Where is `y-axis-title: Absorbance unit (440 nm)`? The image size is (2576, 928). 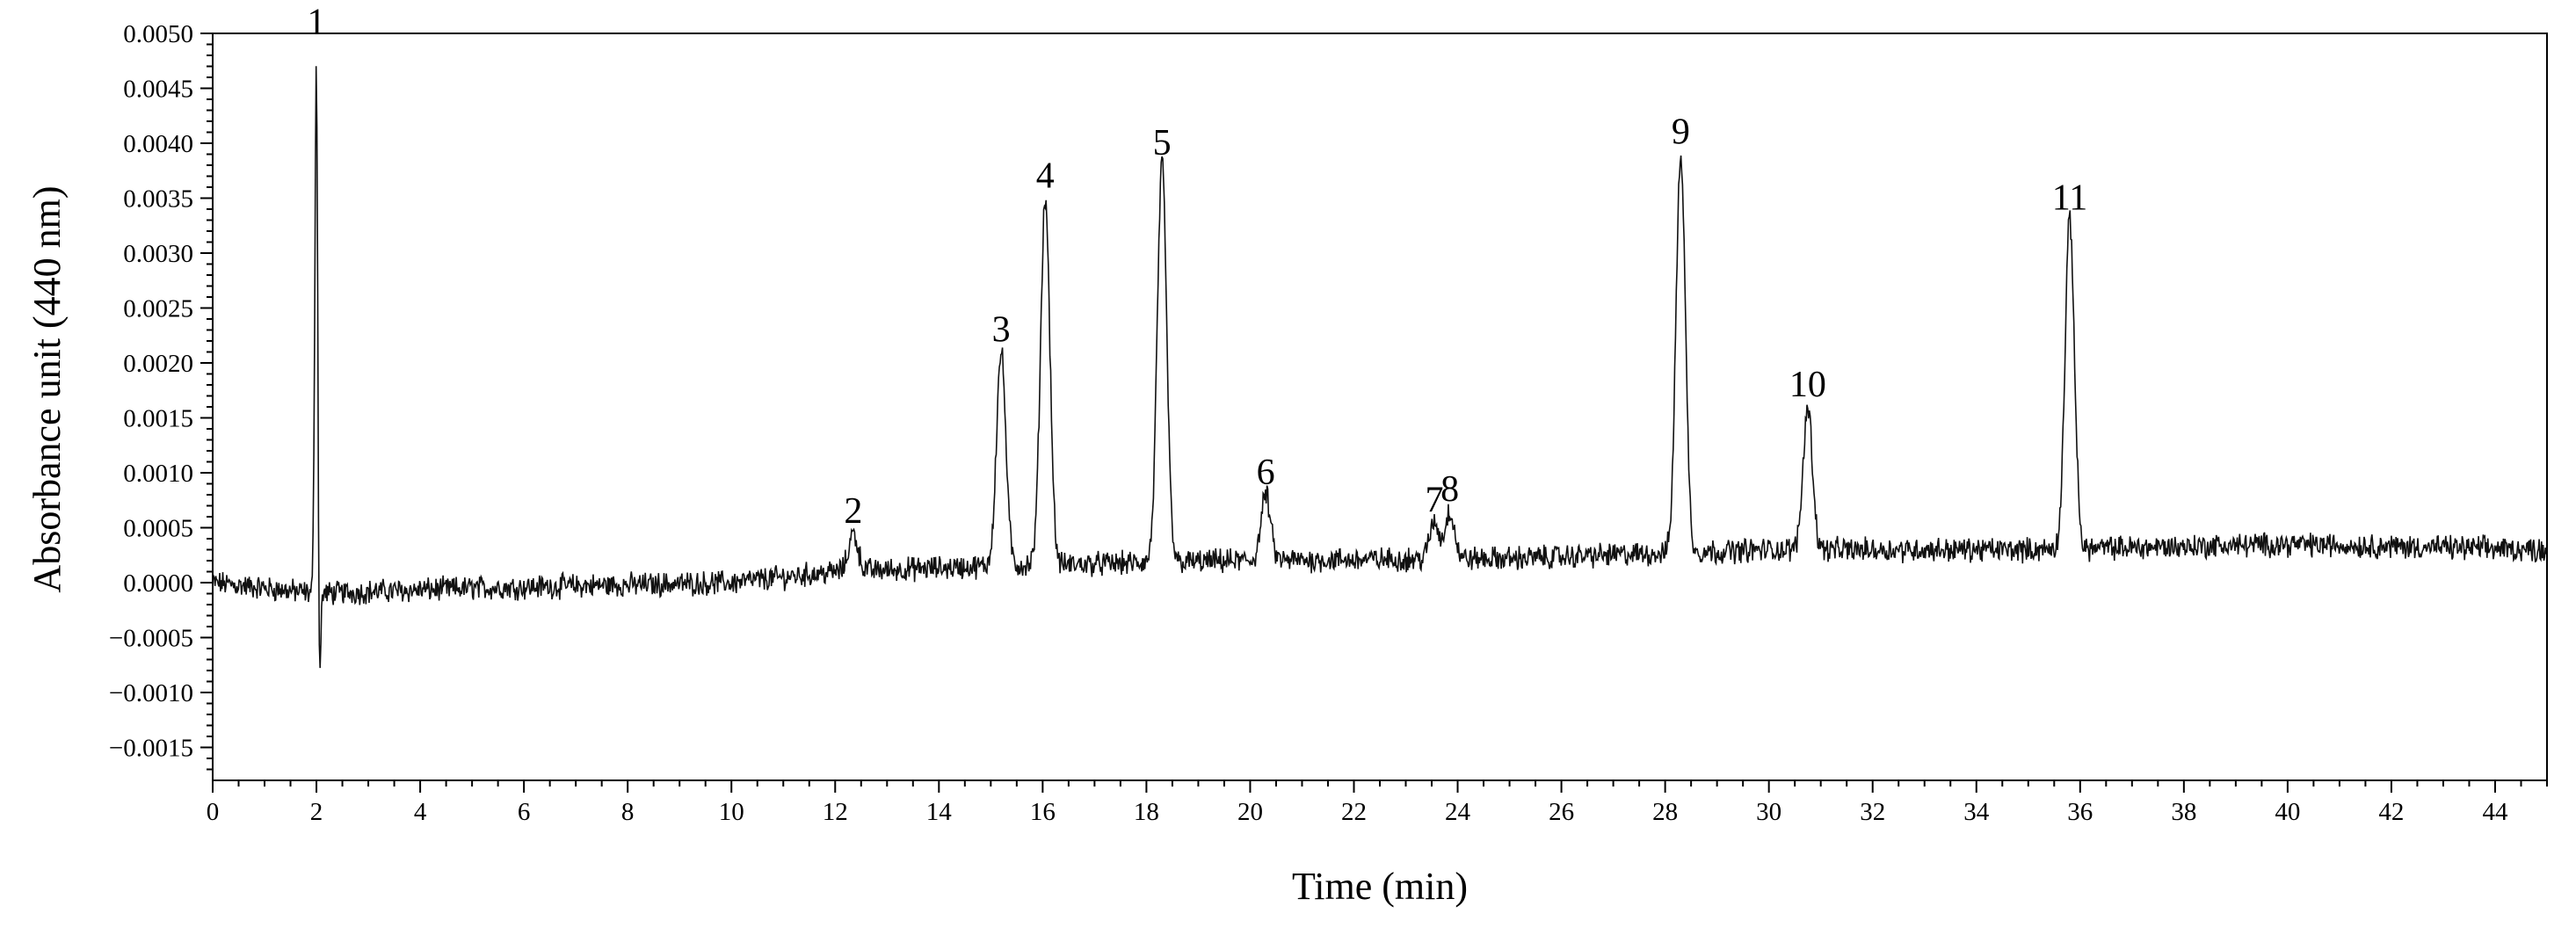
y-axis-title: Absorbance unit (440 nm) is located at coordinates (47, 388).